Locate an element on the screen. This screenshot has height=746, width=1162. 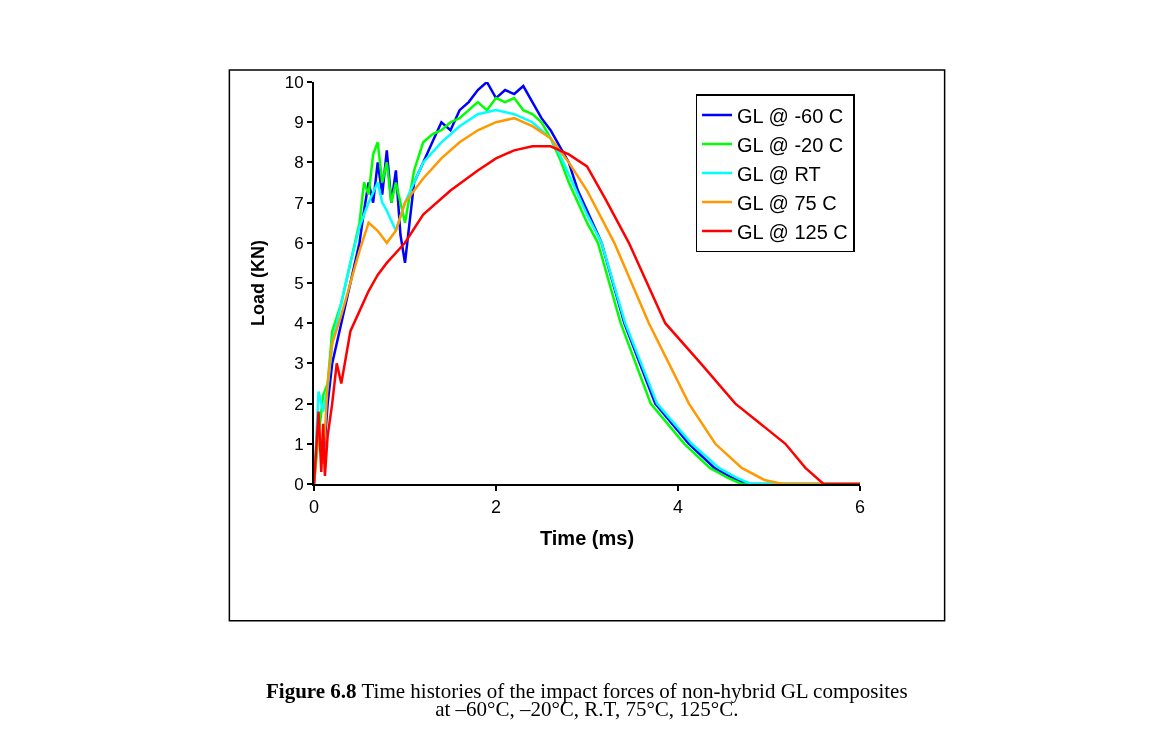
y-tick-label: 2 is located at coordinates (299, 404).